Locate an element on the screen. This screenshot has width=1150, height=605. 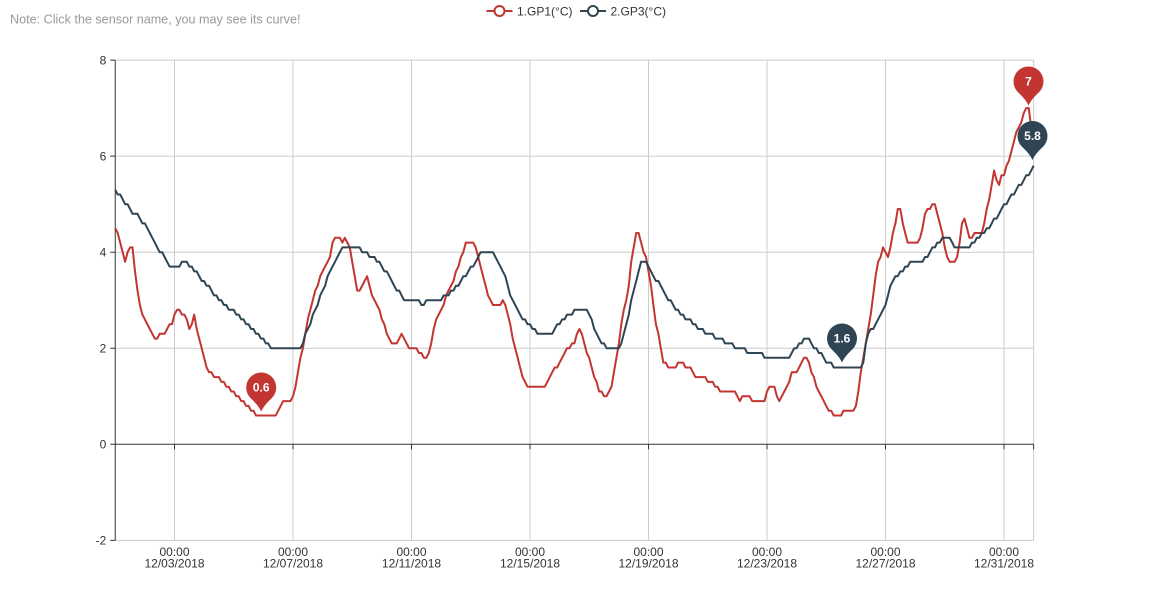
svg-text: 8 is located at coordinates (103, 60).